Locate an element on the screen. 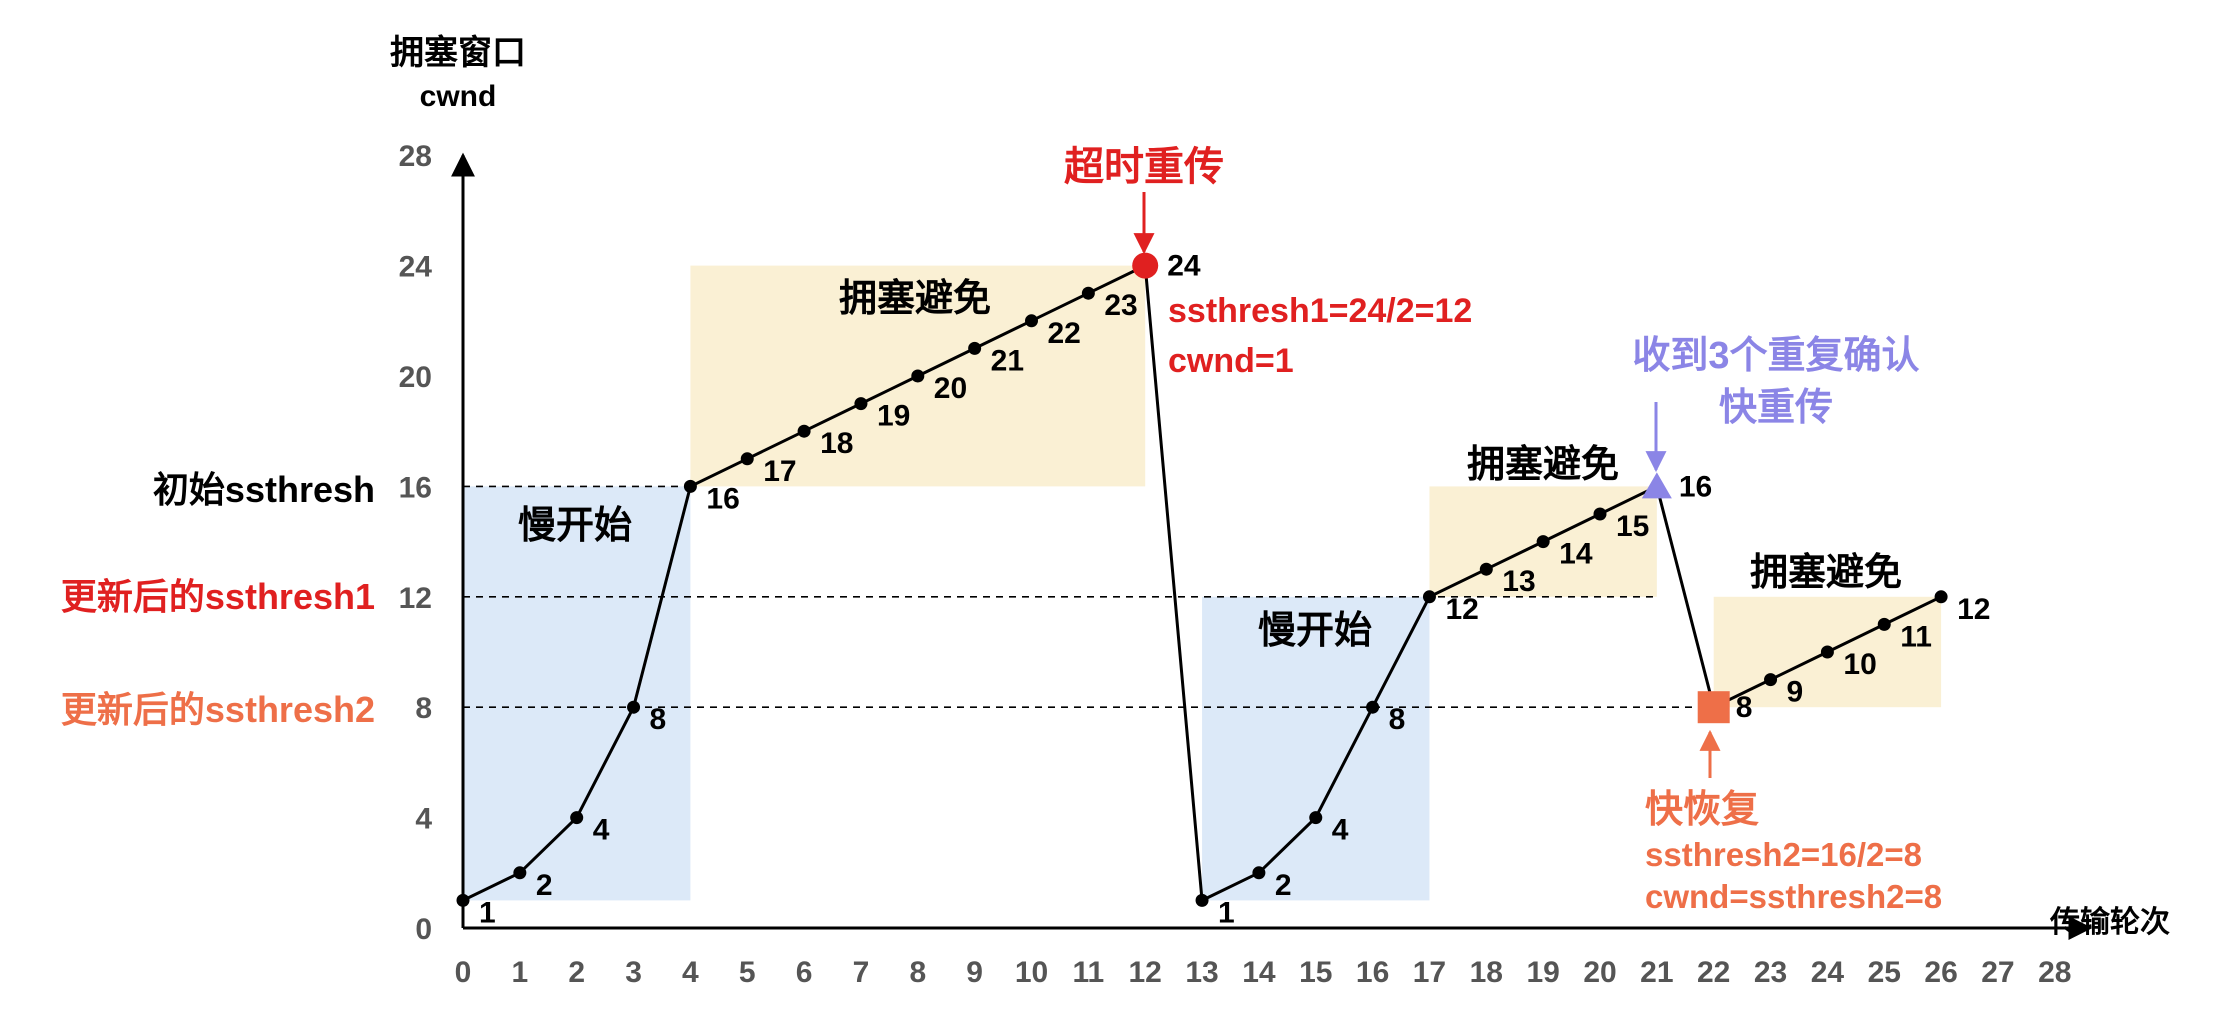 The image size is (2228, 1025). x-tick-6: 6 is located at coordinates (804, 972).